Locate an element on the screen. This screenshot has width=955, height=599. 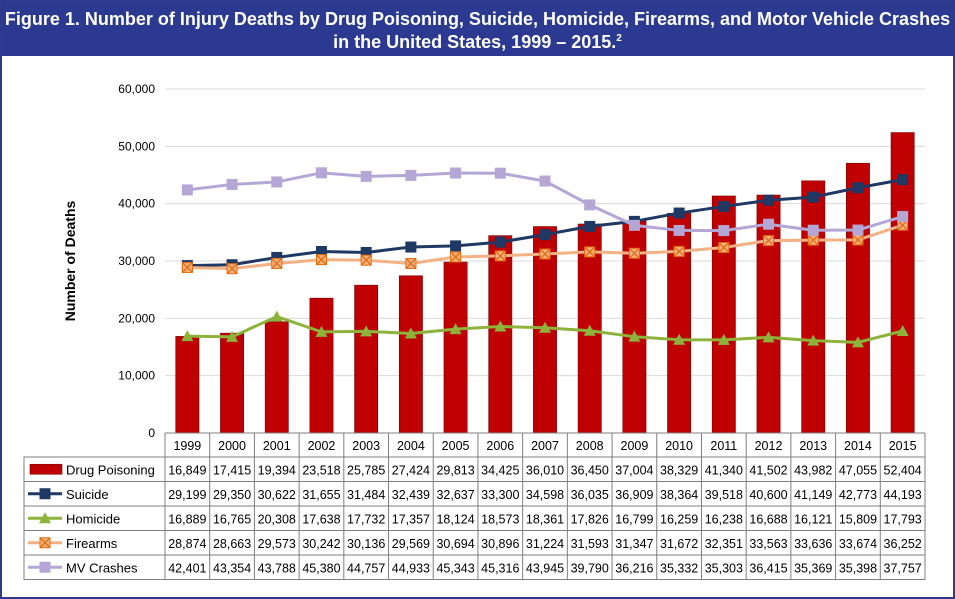
point-firearms-1999 is located at coordinates (187, 267).